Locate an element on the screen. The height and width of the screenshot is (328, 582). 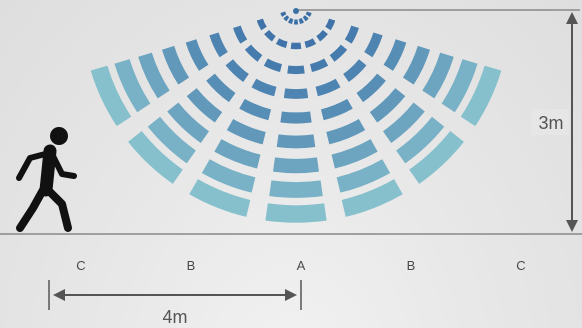
distance-arrow-left-icon is located at coordinates (59, 295).